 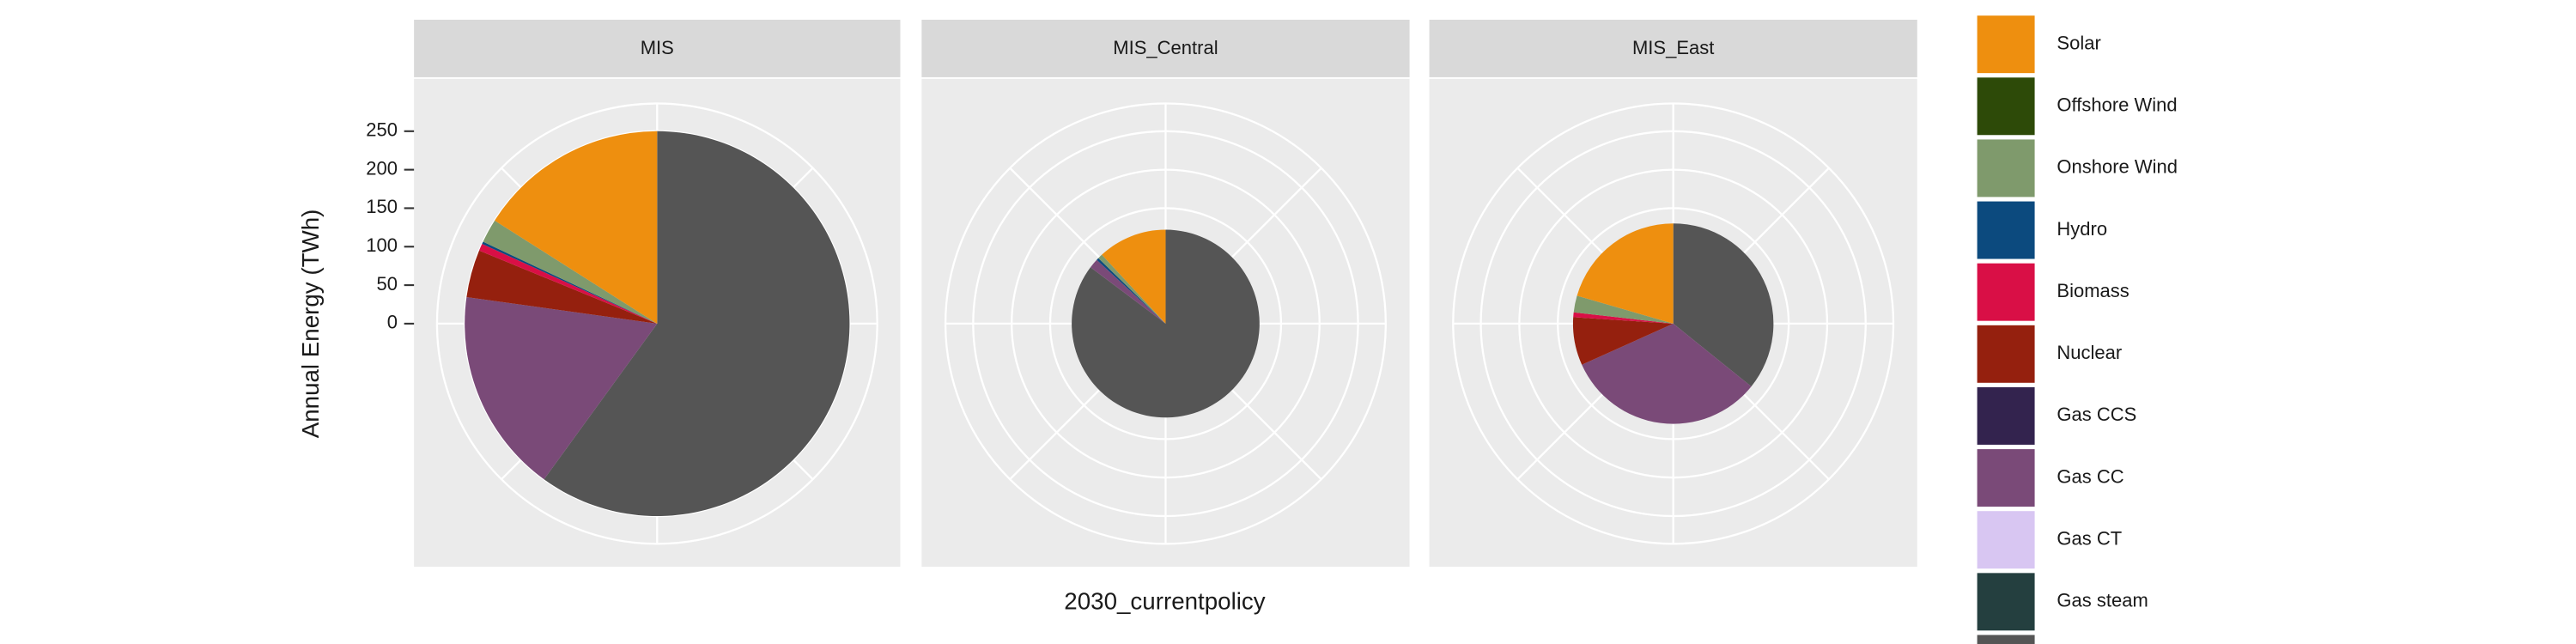 What do you see at coordinates (382, 168) in the screenshot?
I see `y-tick-label: 200` at bounding box center [382, 168].